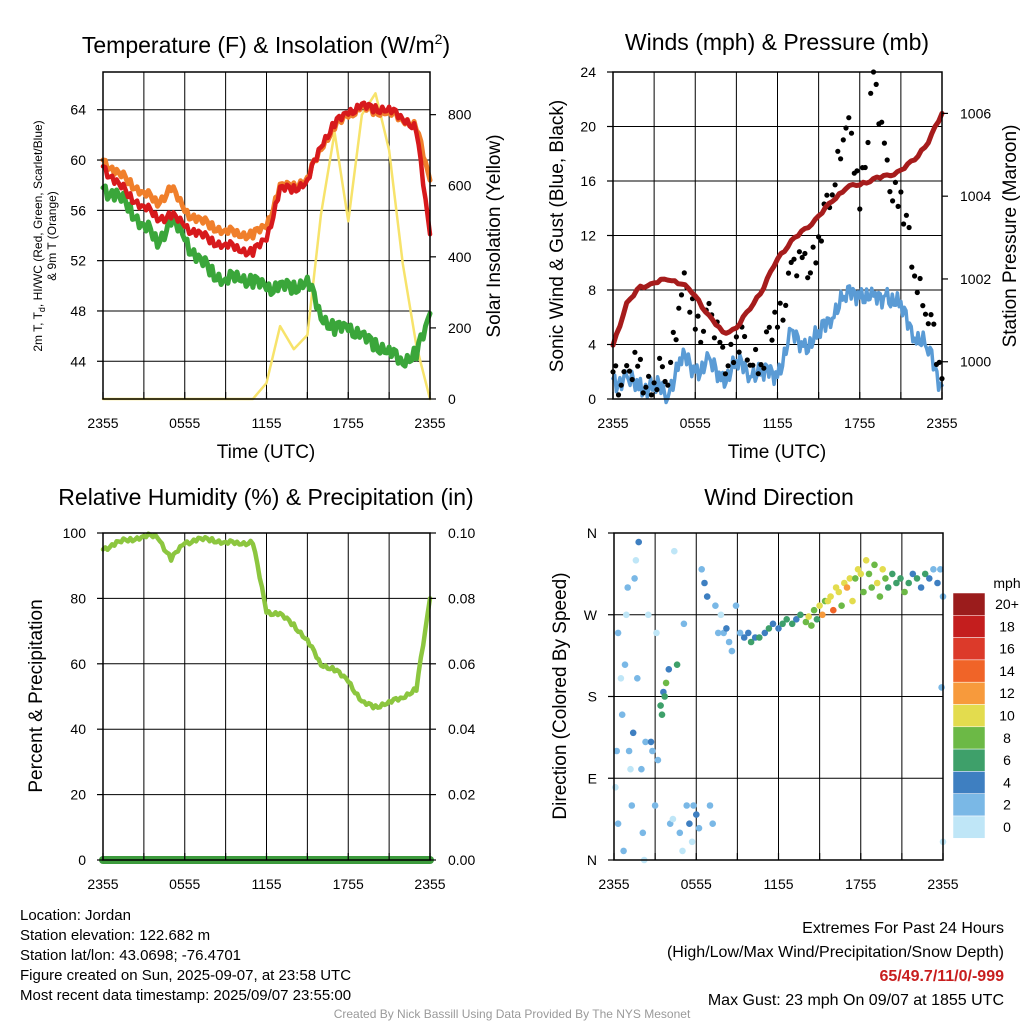  What do you see at coordinates (612, 423) in the screenshot?
I see `x-tick-label: 2355` at bounding box center [612, 423].